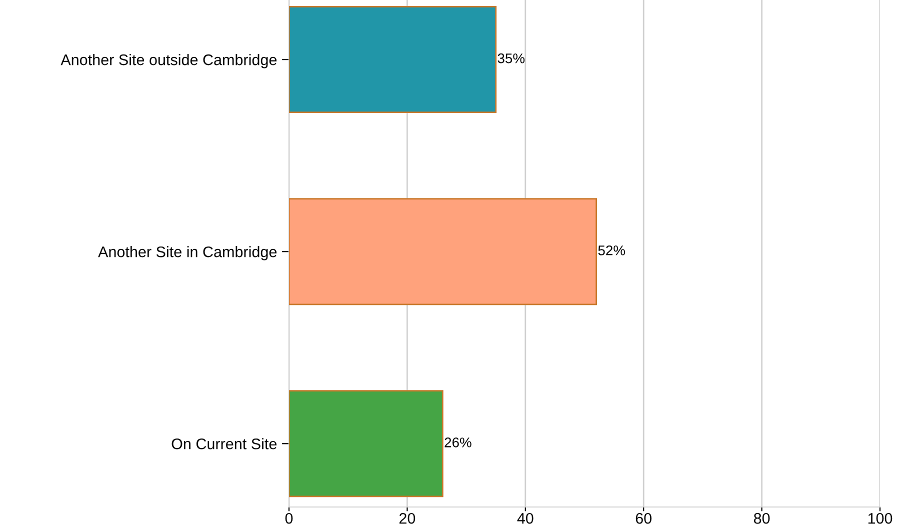 The width and height of the screenshot is (903, 531). I want to click on x-tick-label: 80, so click(762, 518).